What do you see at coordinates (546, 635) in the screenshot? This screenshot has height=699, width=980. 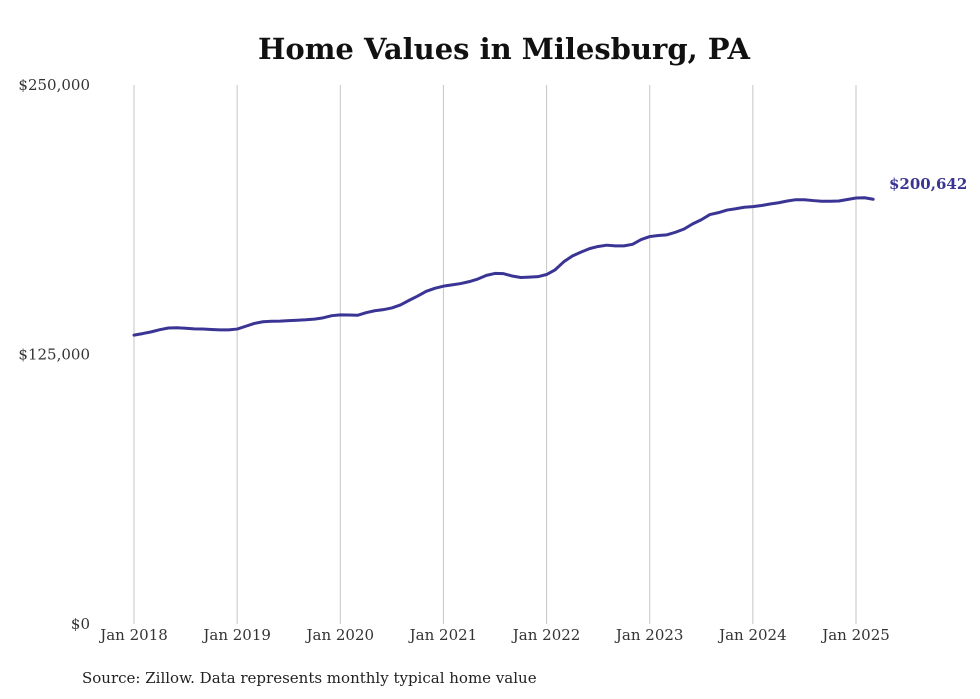 I see `x-tick-label: Jan 2022` at bounding box center [546, 635].